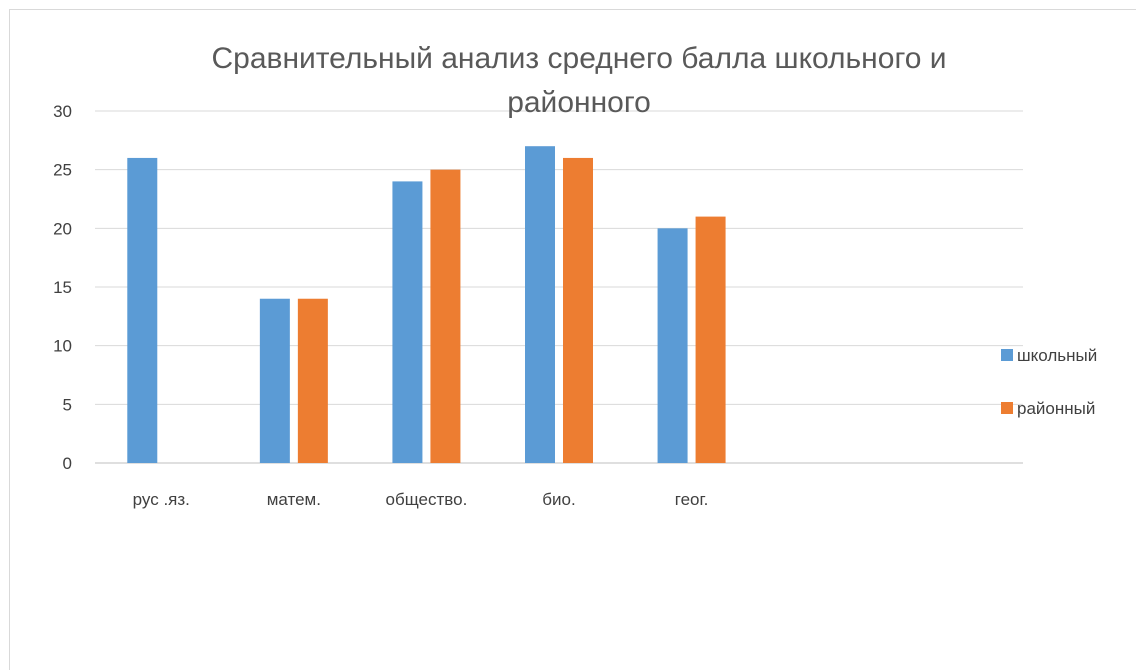 The image size is (1136, 670). What do you see at coordinates (62, 228) in the screenshot?
I see `y-tick-label: 20` at bounding box center [62, 228].